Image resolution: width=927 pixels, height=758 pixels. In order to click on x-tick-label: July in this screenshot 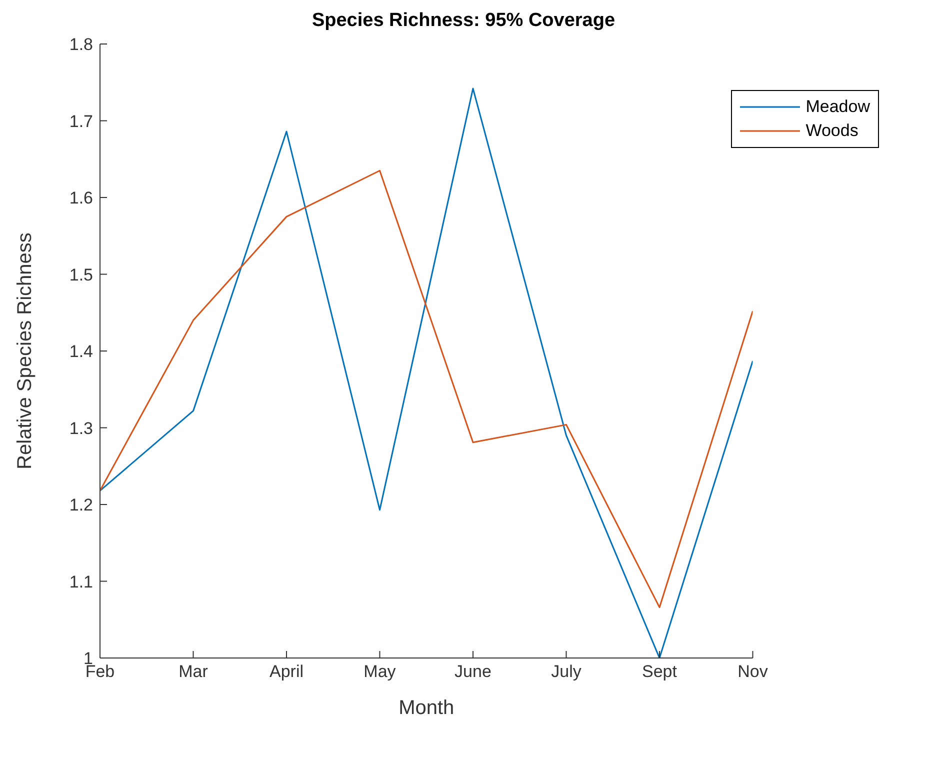, I will do `click(566, 672)`.